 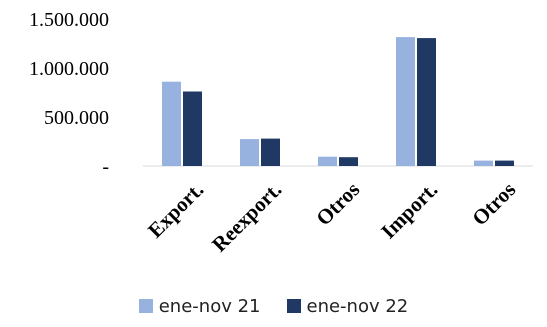 What do you see at coordinates (273, 306) in the screenshot?
I see `legend: ene-nov 21 ene-nov 22` at bounding box center [273, 306].